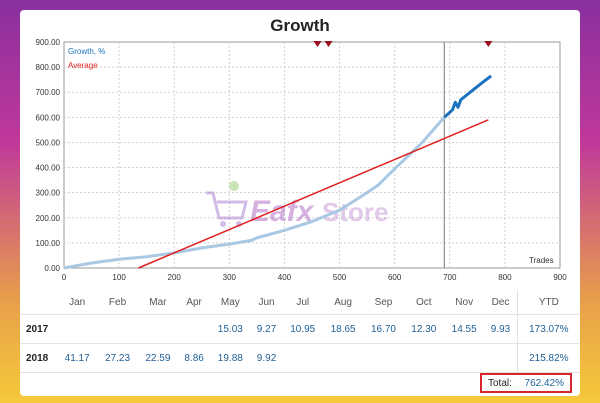 The height and width of the screenshot is (403, 600). Describe the element at coordinates (48, 42) in the screenshot. I see `y-tick-label: 900.00` at that location.